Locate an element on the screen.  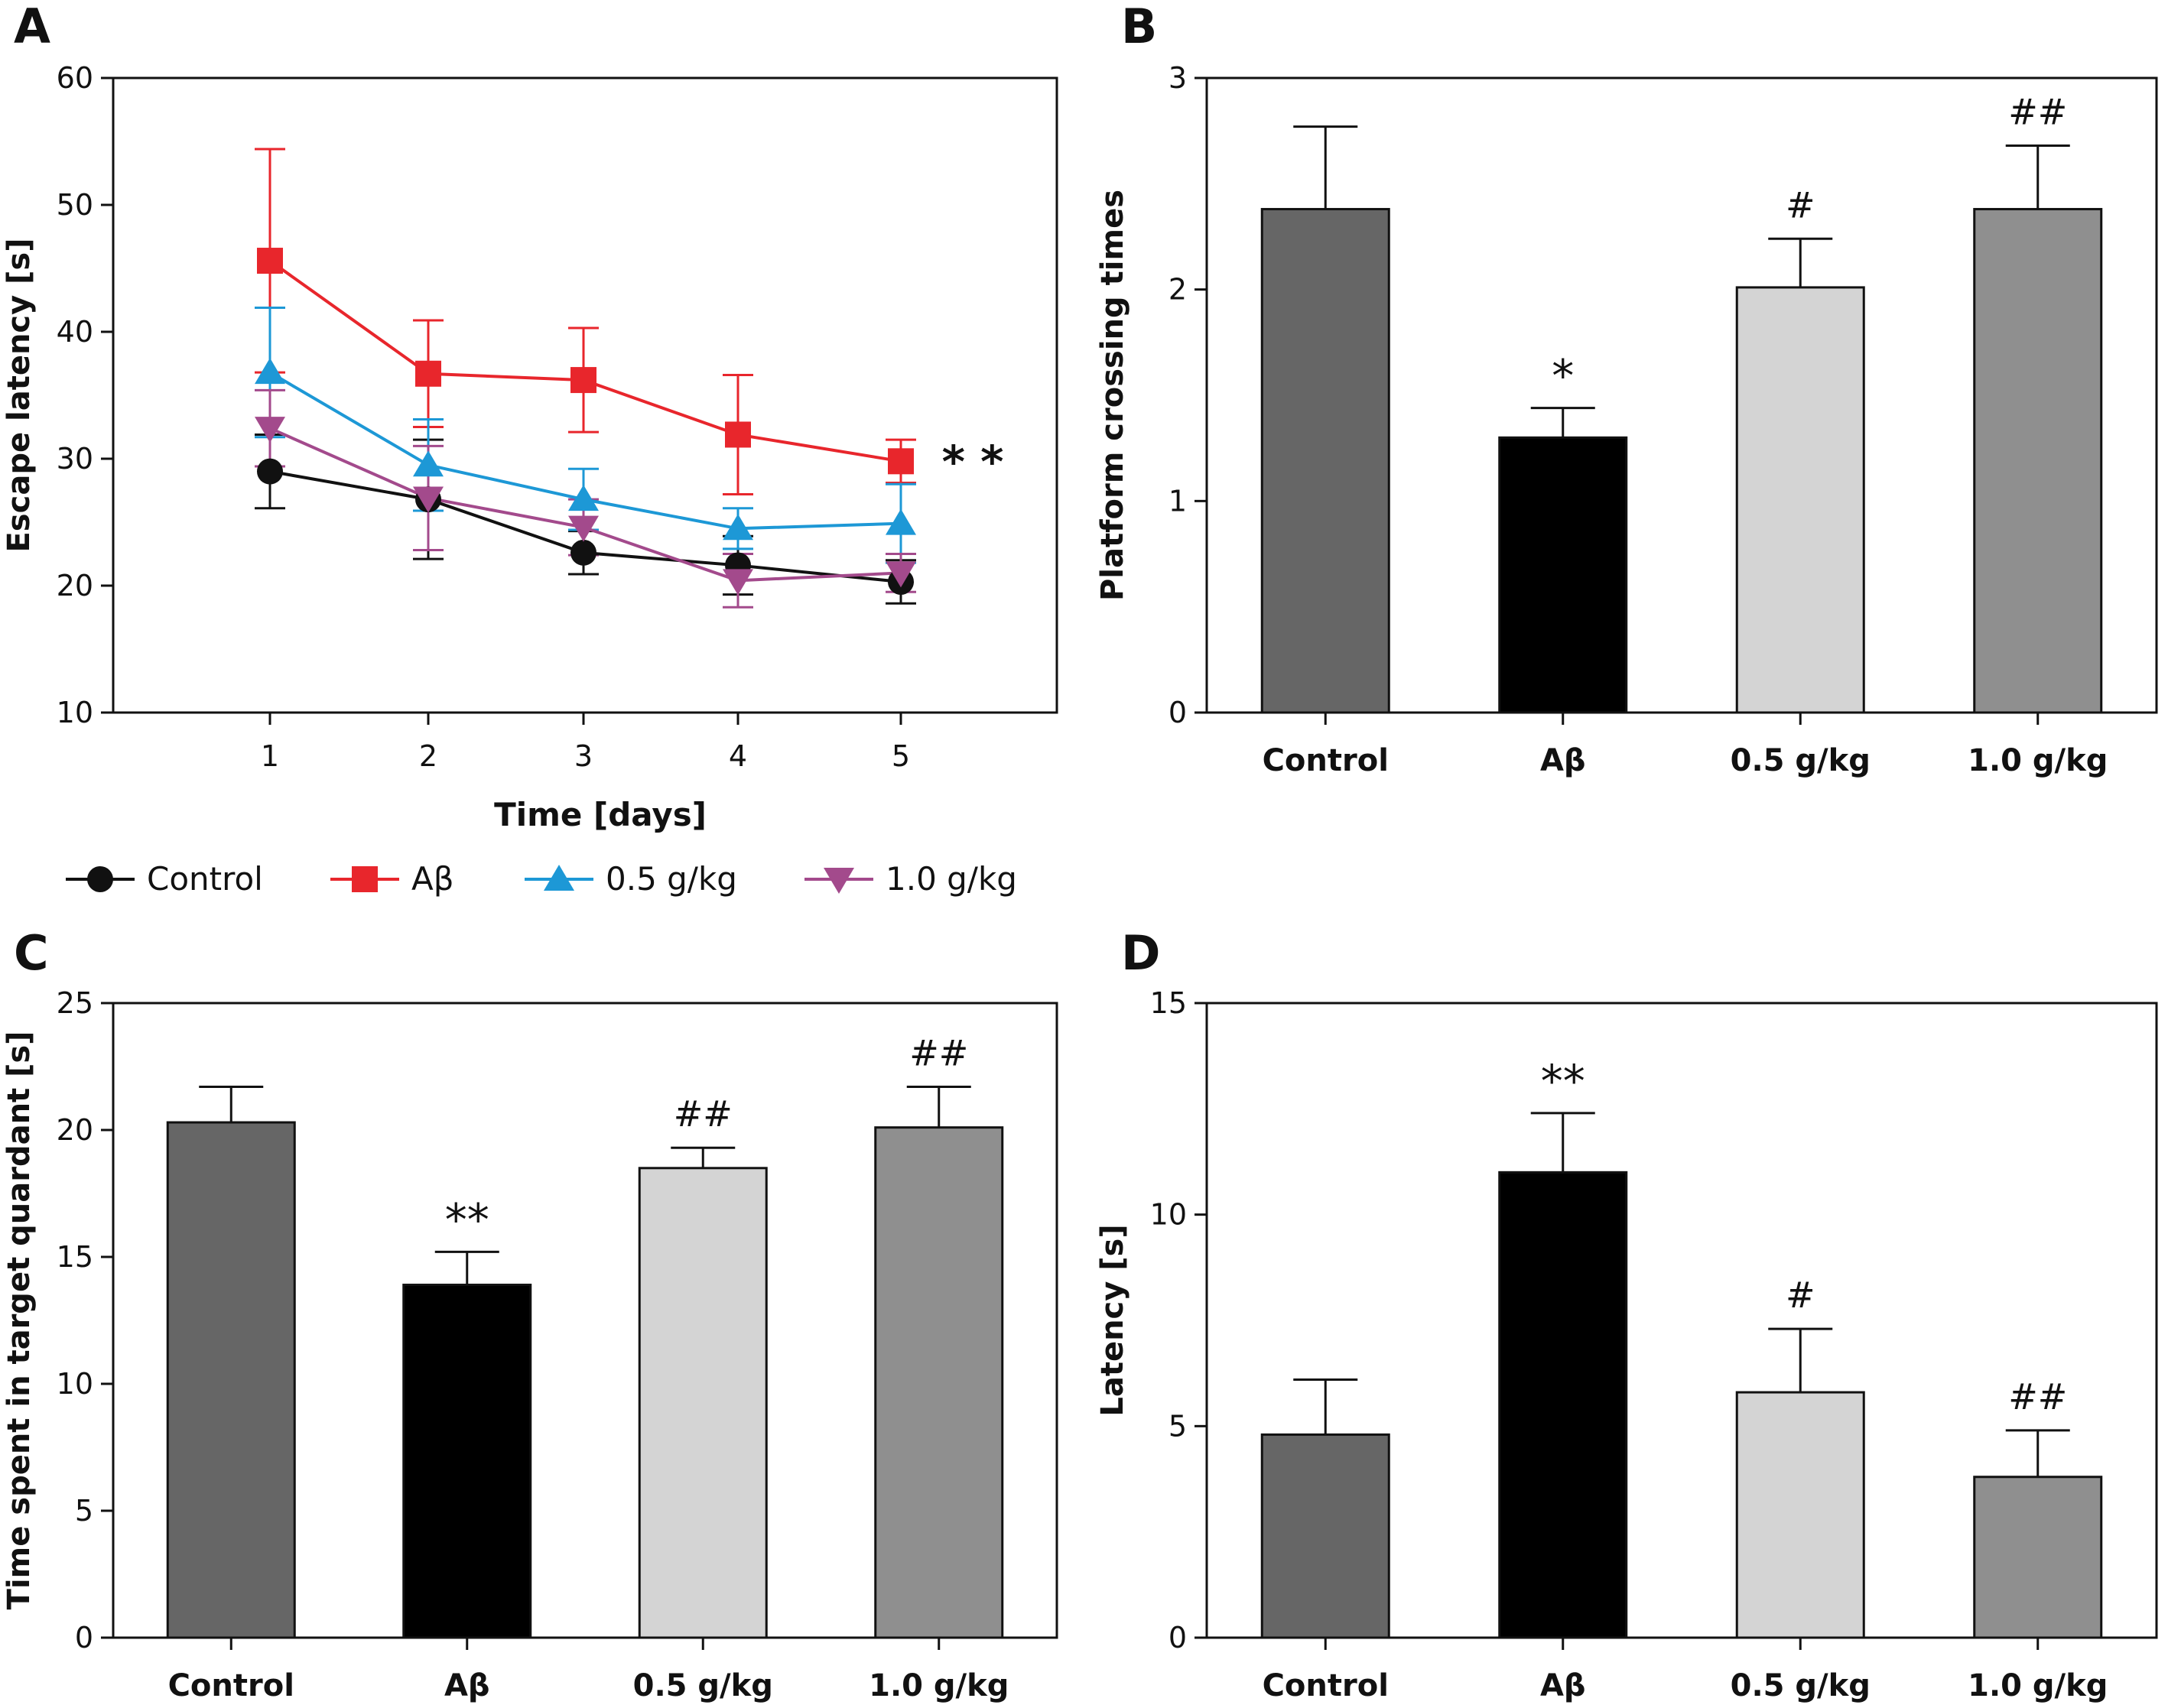
y-tick-label: 1 is located at coordinates (1178, 501).